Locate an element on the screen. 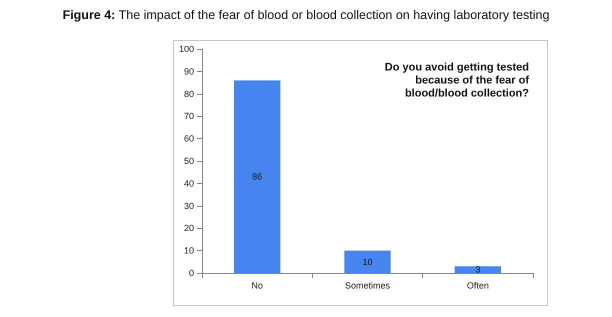 This screenshot has width=612, height=317. data-label: 3 is located at coordinates (477, 269).